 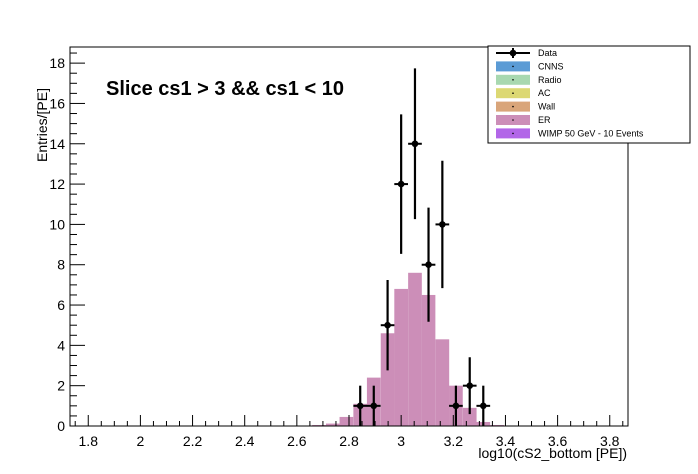 What do you see at coordinates (61, 345) in the screenshot?
I see `y-tick-label: 4` at bounding box center [61, 345].